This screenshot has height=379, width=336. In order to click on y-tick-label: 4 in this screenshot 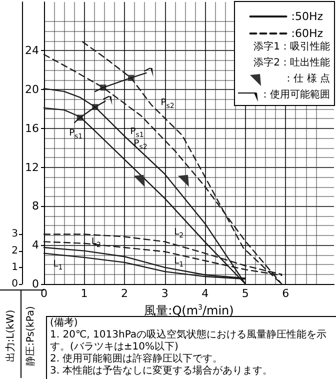, I will do `click(35, 245)`.